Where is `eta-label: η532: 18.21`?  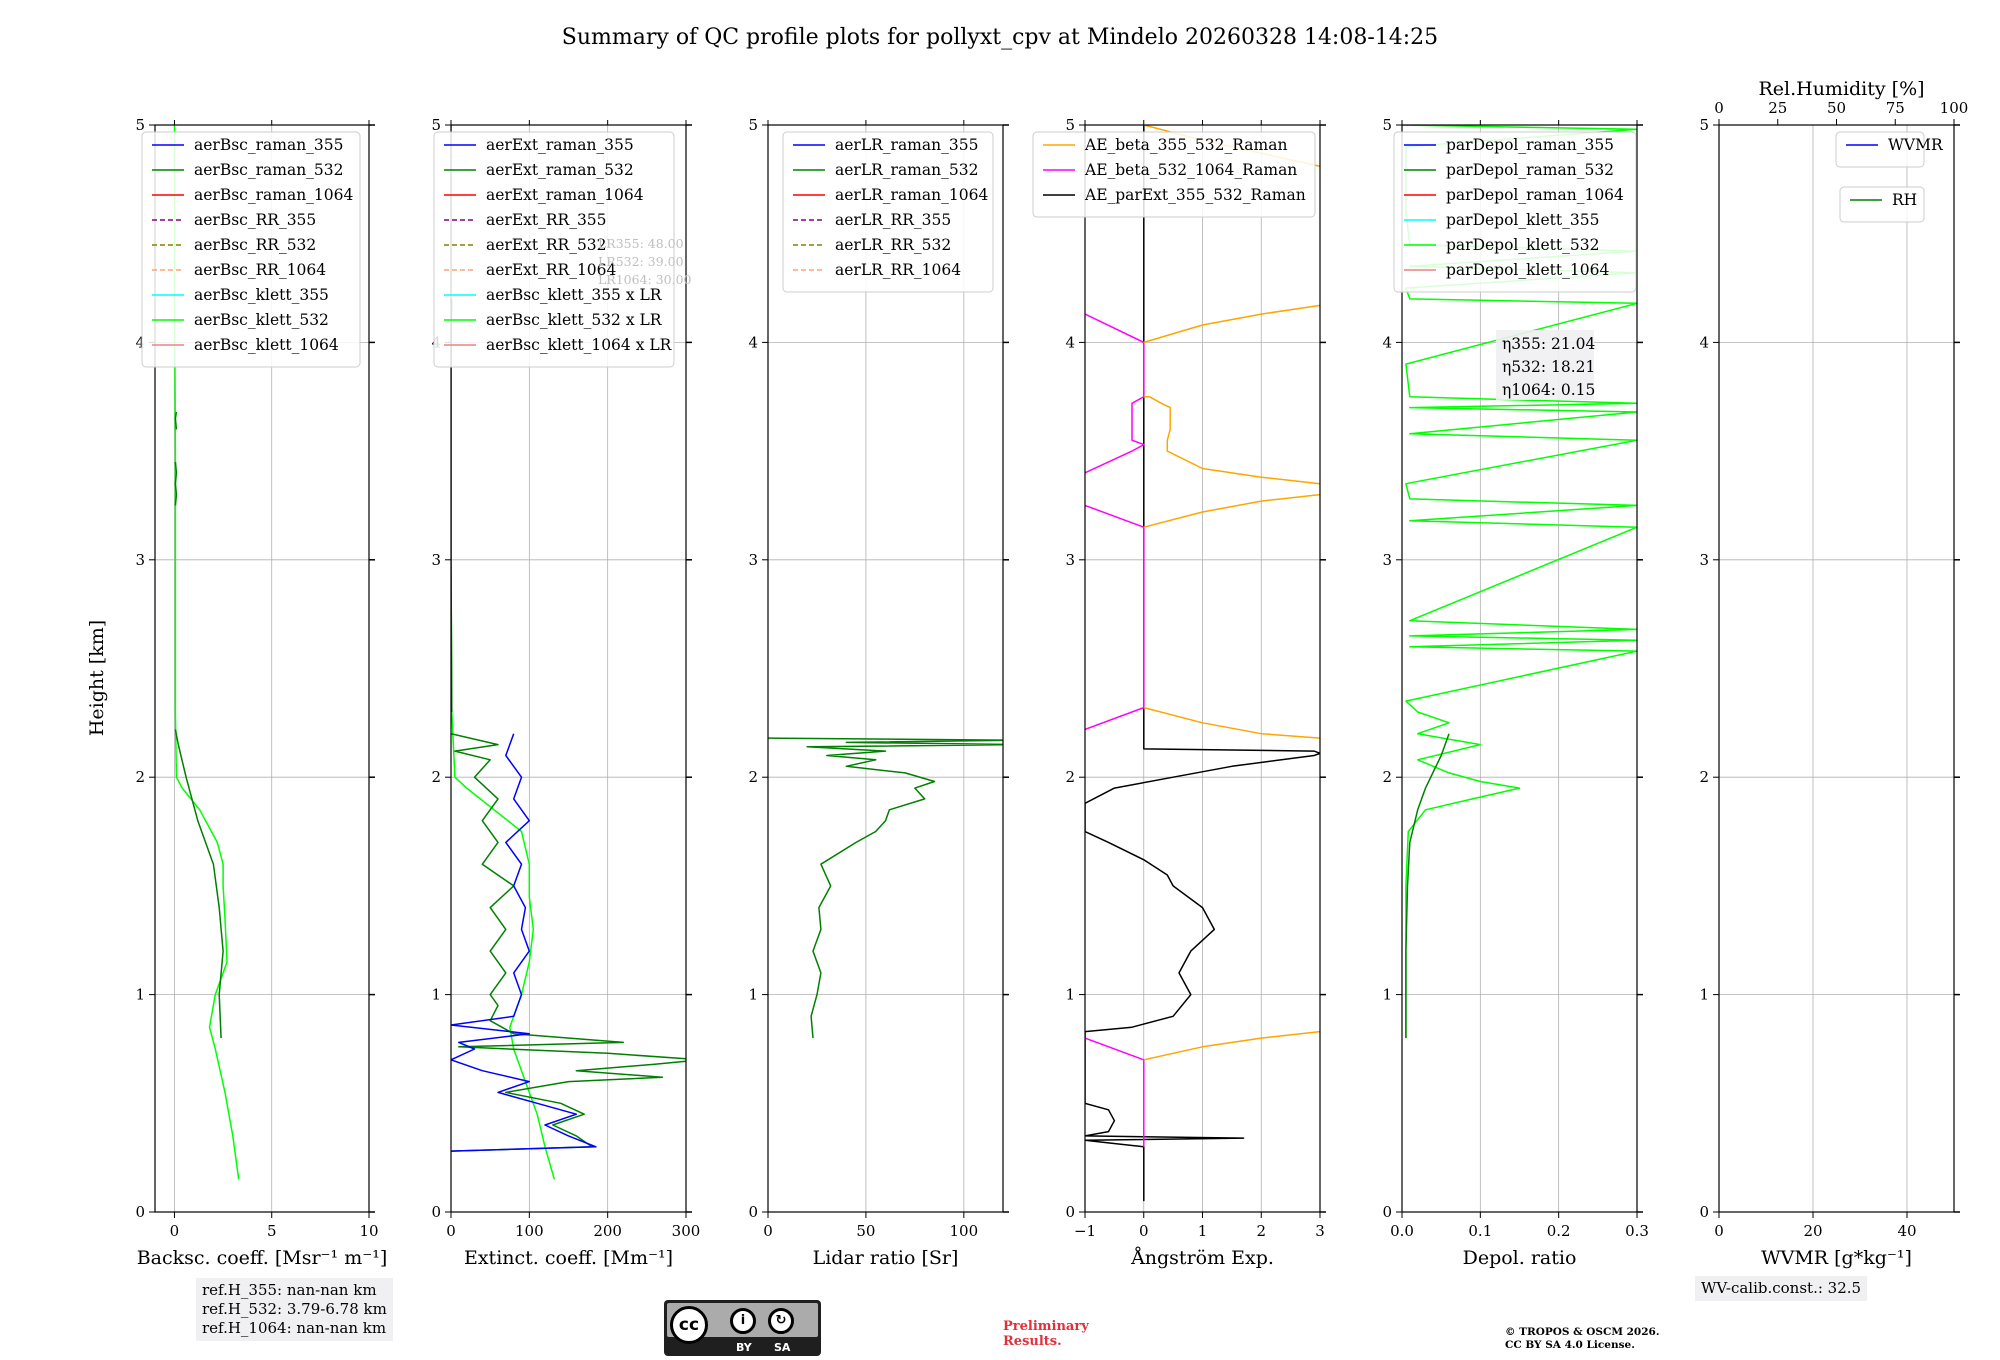
eta-label: η532: 18.21 is located at coordinates (1548, 367).